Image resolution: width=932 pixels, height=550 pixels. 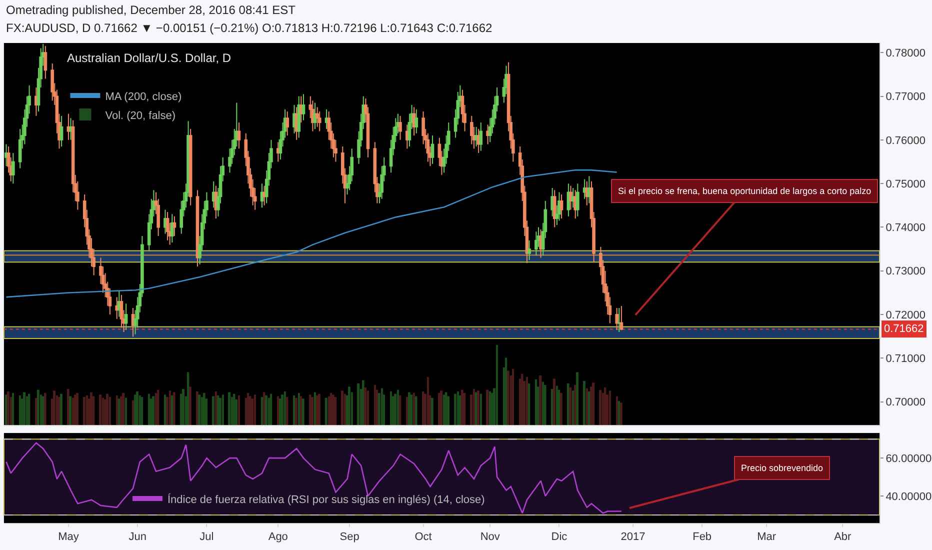 I want to click on x-tick-label: Nov, so click(x=490, y=537).